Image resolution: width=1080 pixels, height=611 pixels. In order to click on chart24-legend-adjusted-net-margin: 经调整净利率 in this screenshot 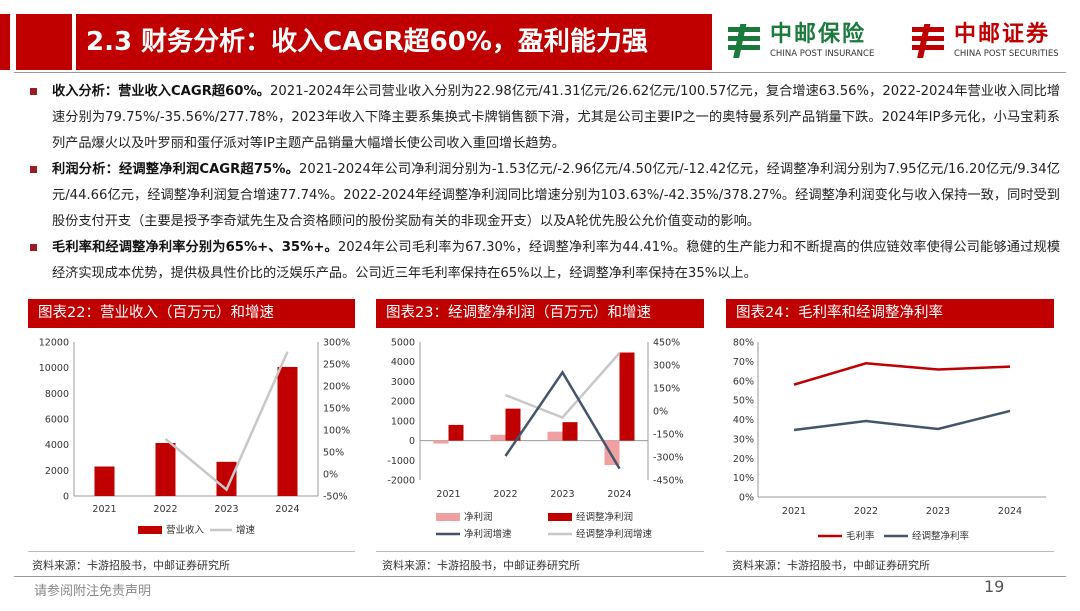, I will do `click(941, 536)`.